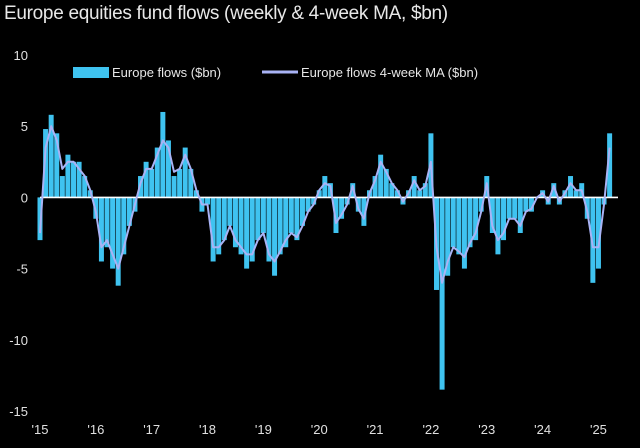 Image resolution: width=640 pixels, height=448 pixels. What do you see at coordinates (263, 429) in the screenshot?
I see `x-tick-label: '19` at bounding box center [263, 429].